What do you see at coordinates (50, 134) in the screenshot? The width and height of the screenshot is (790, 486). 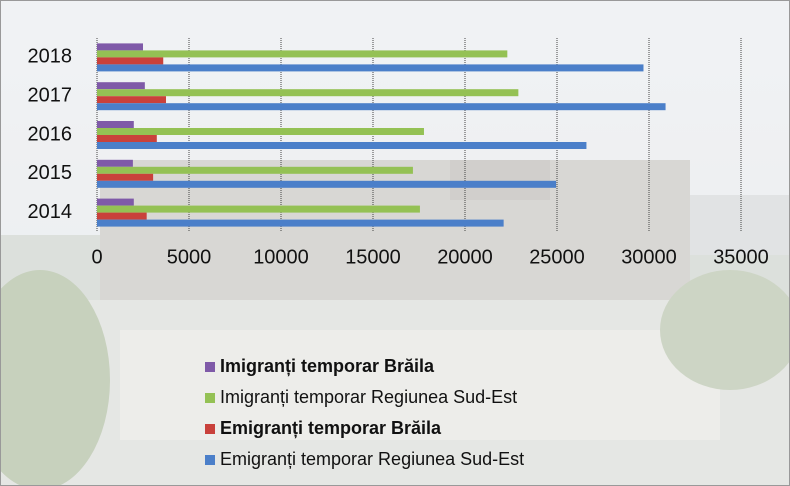 I see `y-tick-label: 2016` at bounding box center [50, 134].